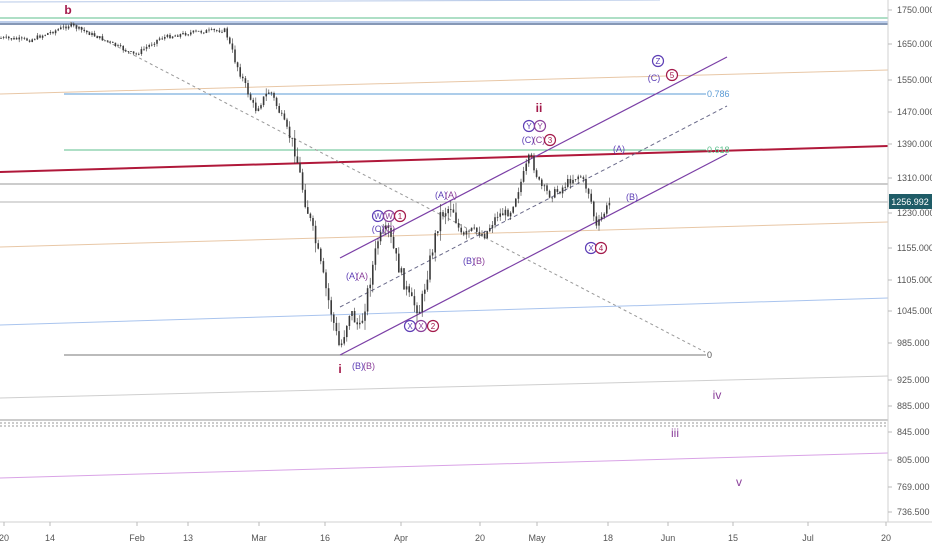 The image size is (932, 550). I want to click on x-tick-label: 18, so click(608, 538).